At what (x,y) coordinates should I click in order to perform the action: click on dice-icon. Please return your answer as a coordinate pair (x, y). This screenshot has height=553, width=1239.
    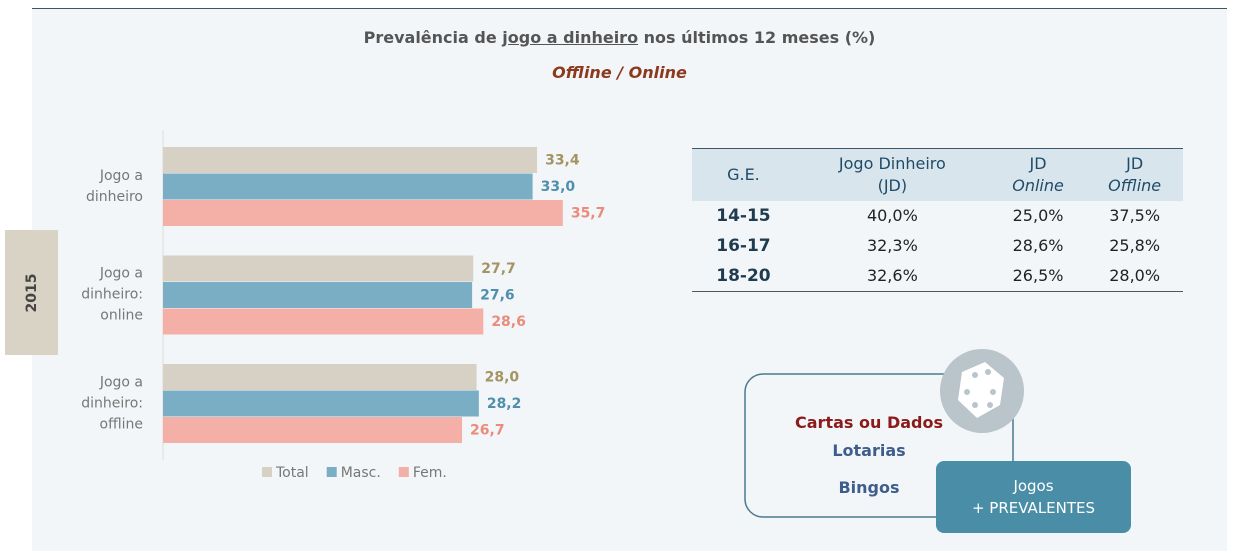
    Looking at the image, I should click on (982, 391).